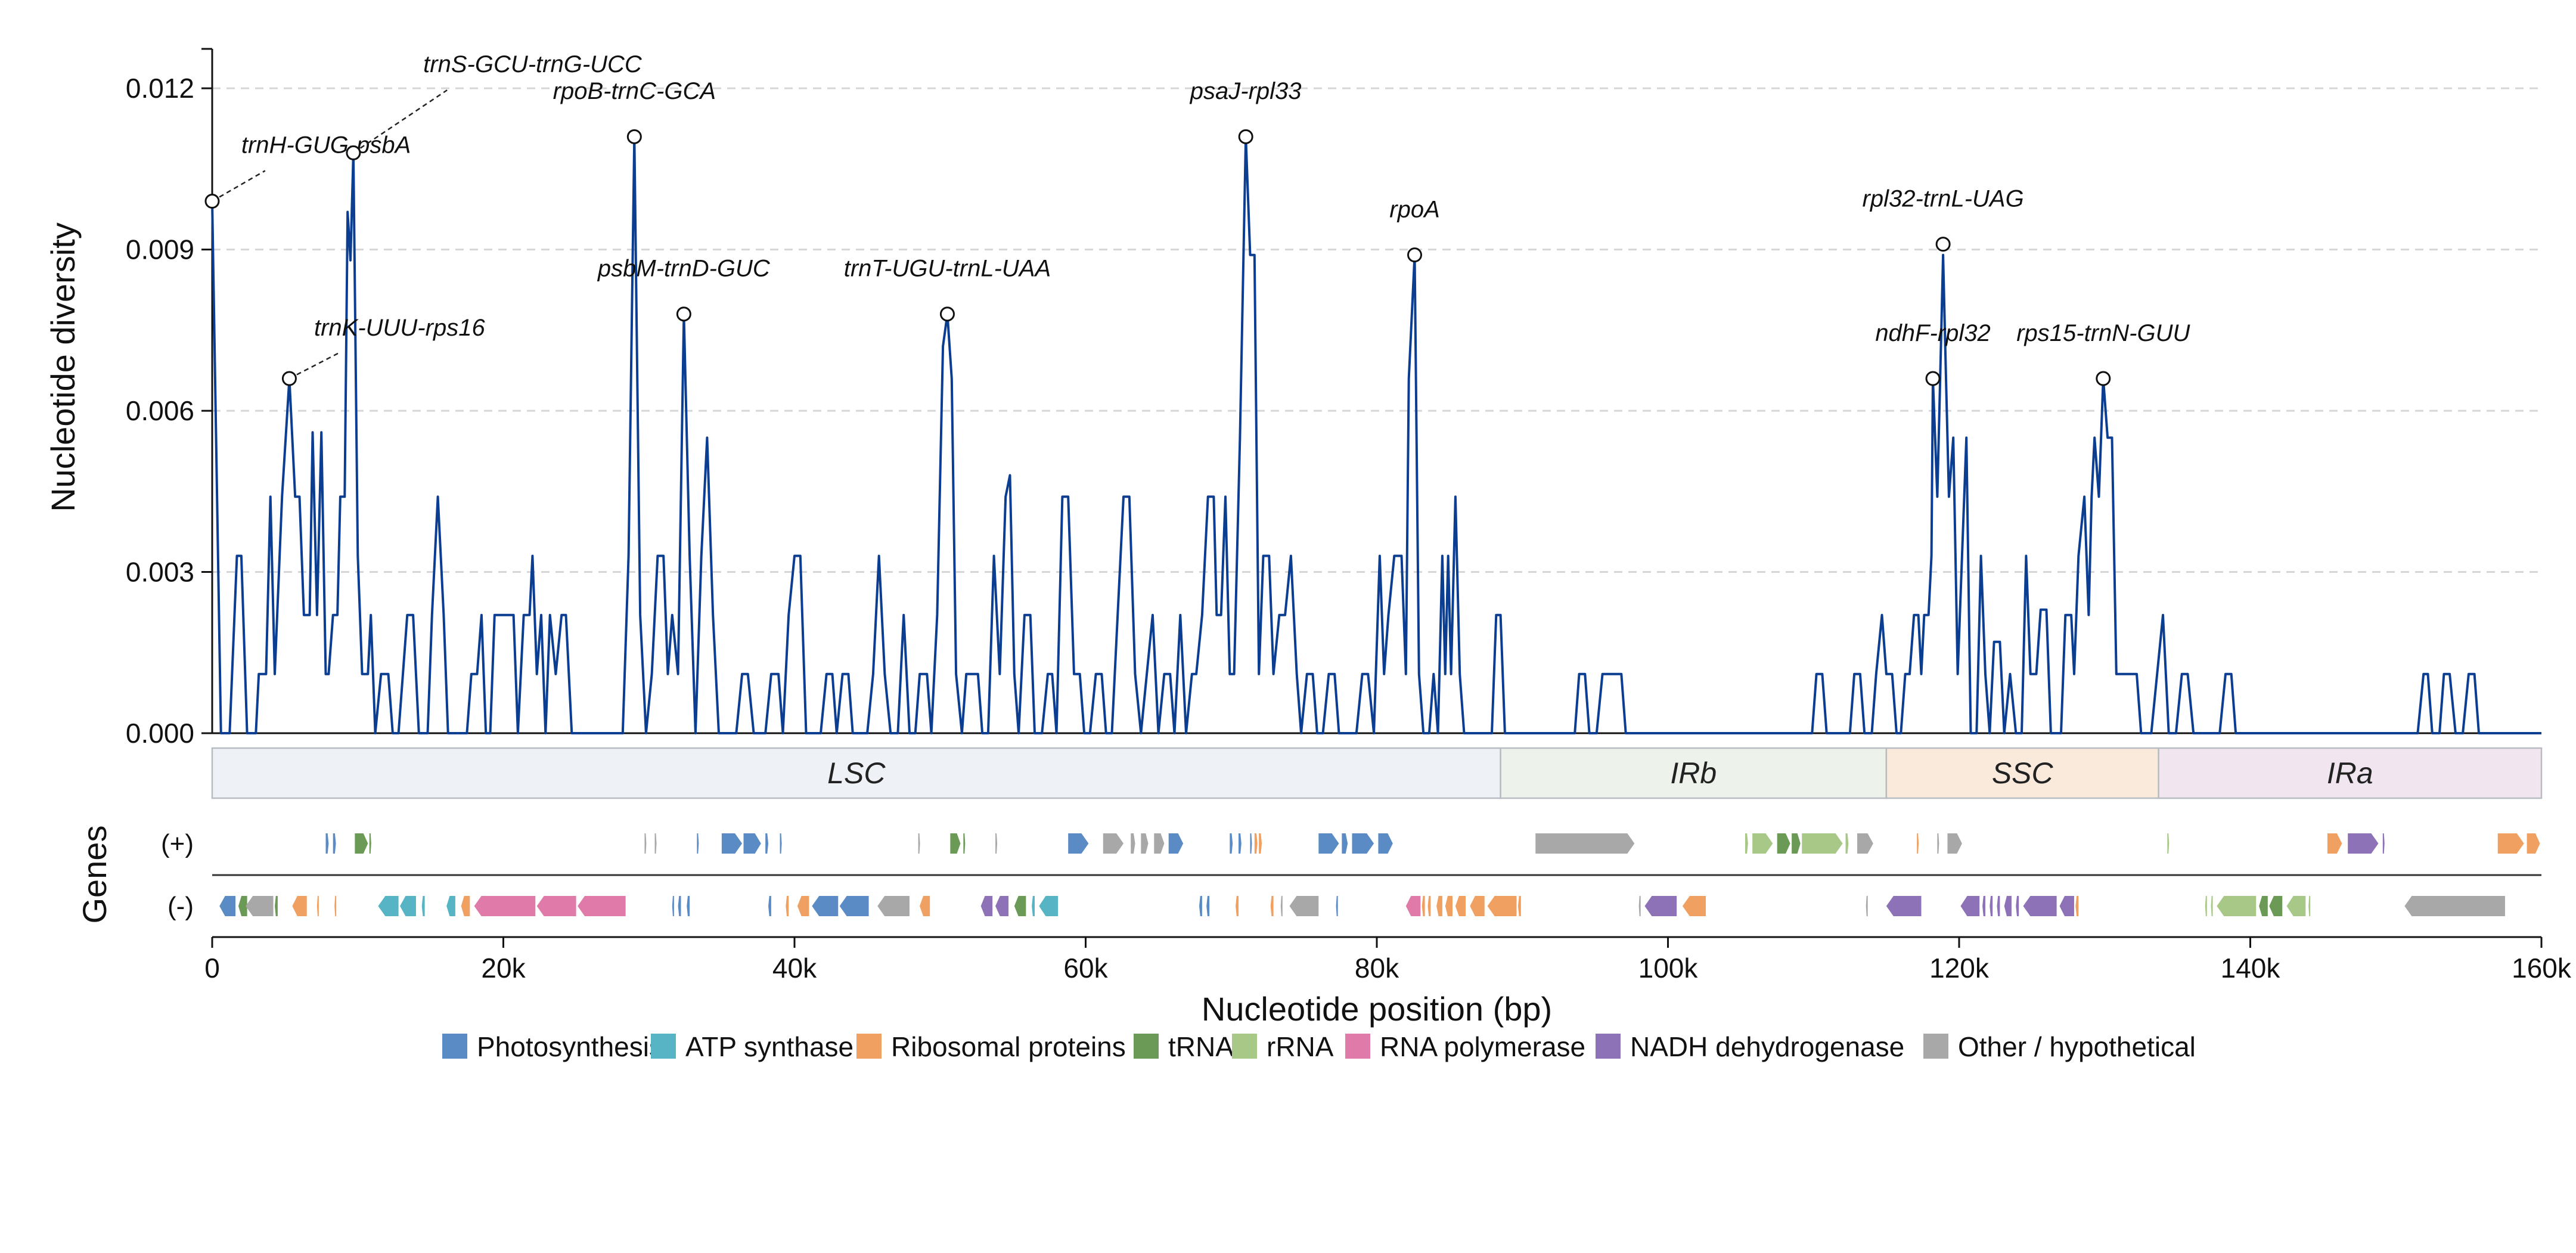 Image resolution: width=2576 pixels, height=1253 pixels. Describe the element at coordinates (1301, 1046) in the screenshot. I see `legend-label: rRNA` at that location.